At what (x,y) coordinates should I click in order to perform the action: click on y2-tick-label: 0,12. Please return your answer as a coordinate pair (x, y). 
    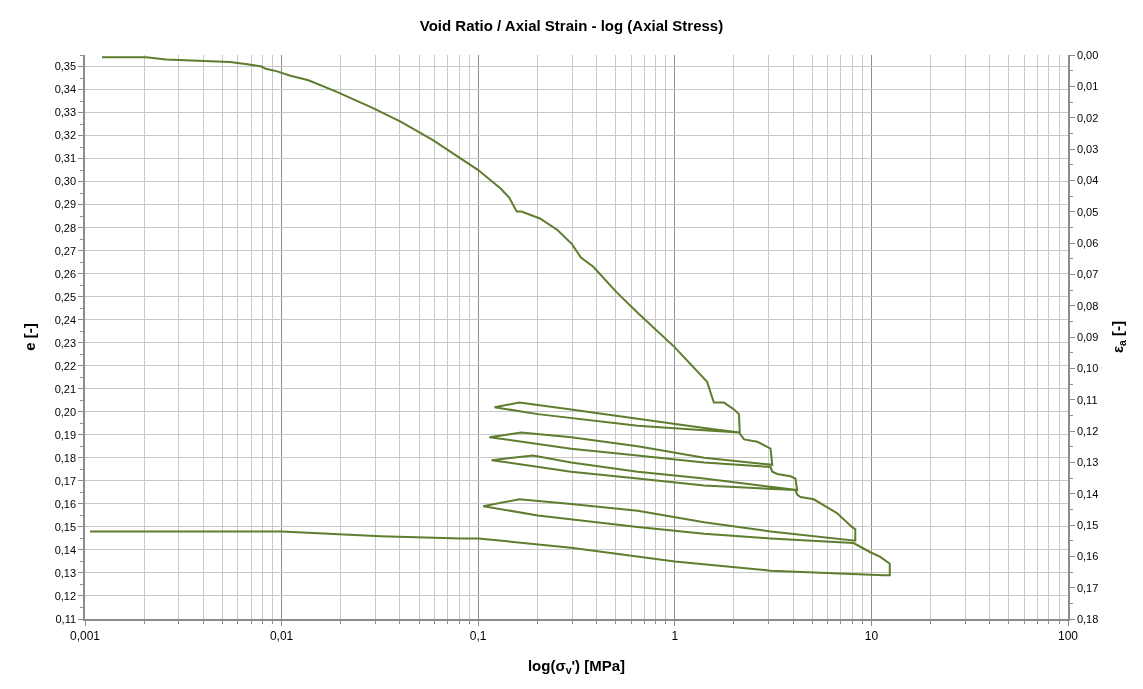
    Looking at the image, I should click on (1087, 430).